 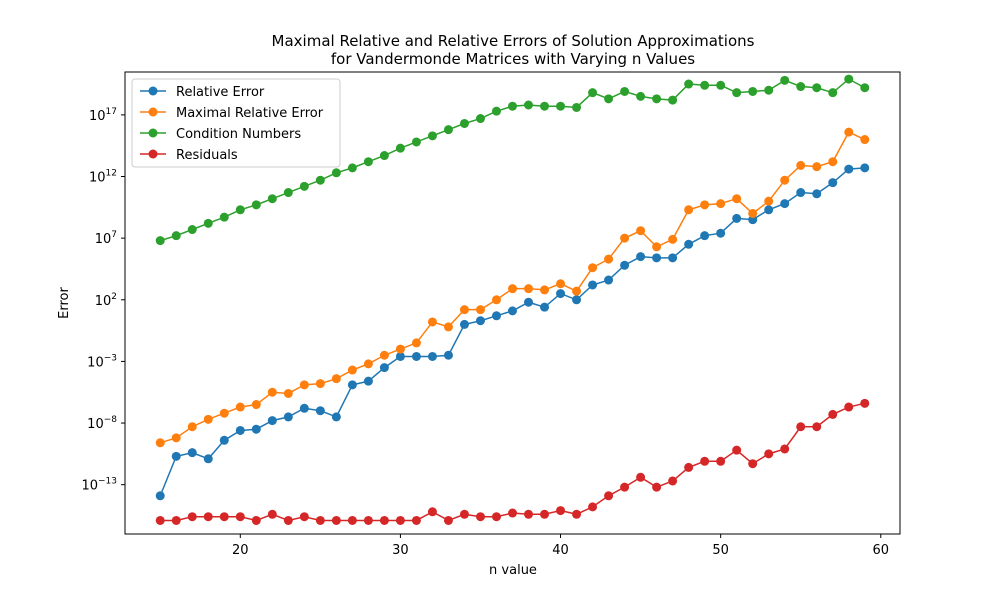 I want to click on x-axis-label: n value, so click(x=513, y=570).